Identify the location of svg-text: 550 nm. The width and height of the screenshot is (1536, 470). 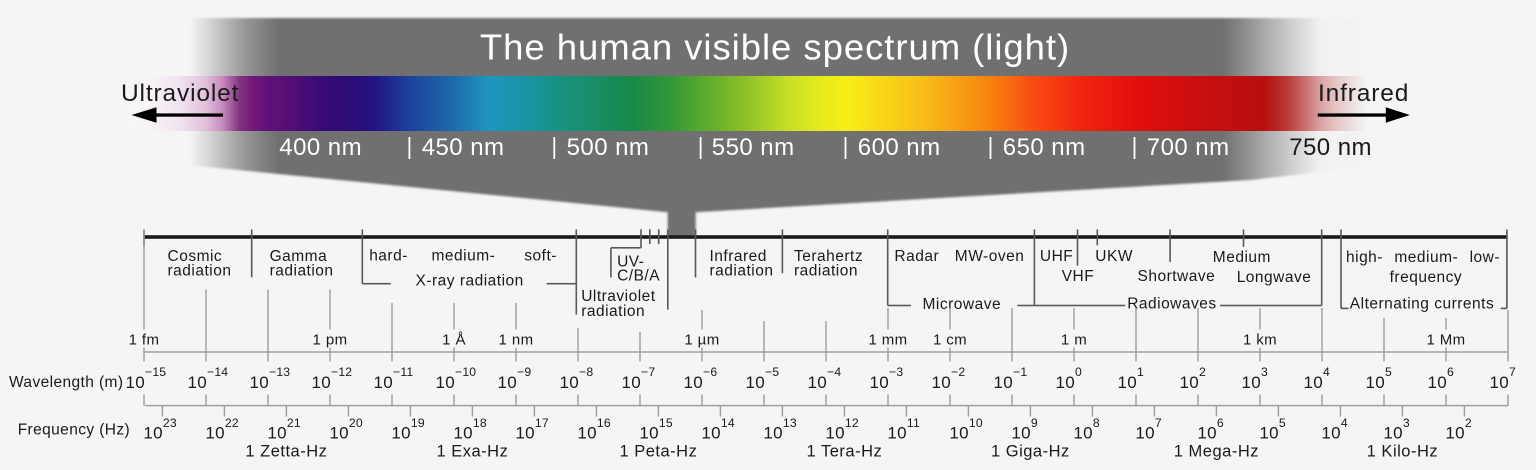
(753, 147).